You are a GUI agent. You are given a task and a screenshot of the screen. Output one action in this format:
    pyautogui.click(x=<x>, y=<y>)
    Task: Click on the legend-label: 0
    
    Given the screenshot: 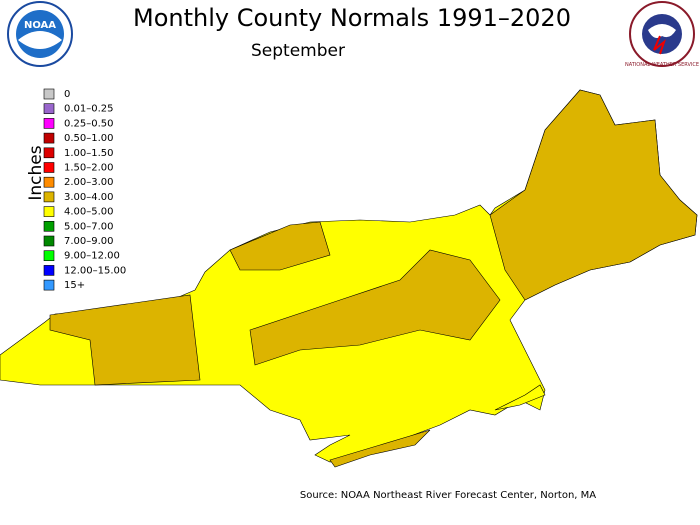 What is the action you would take?
    pyautogui.click(x=67, y=94)
    